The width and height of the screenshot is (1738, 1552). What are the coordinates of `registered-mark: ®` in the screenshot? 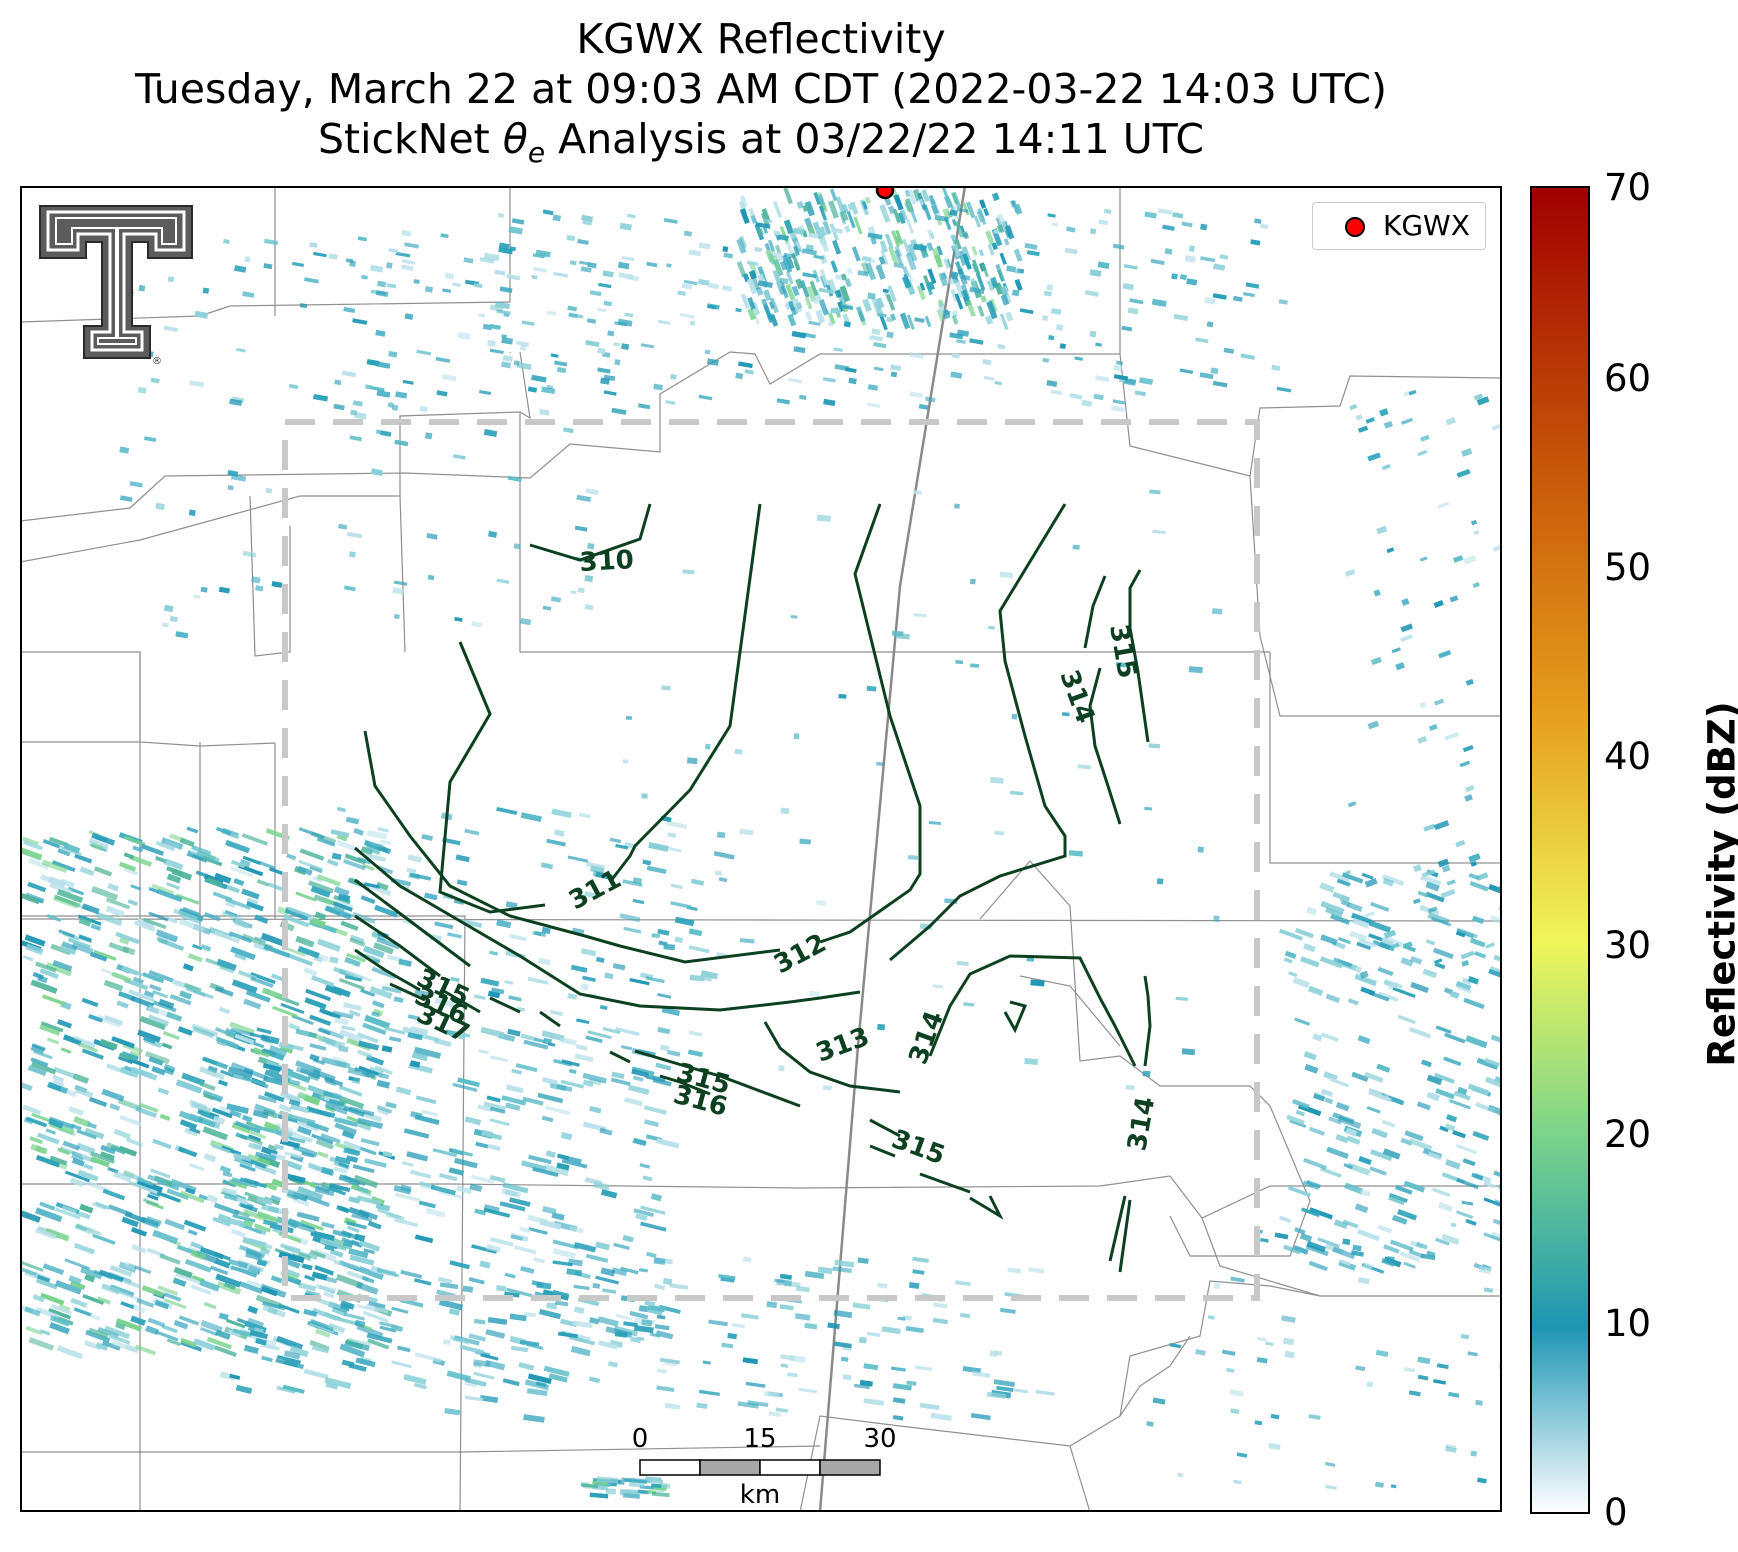 It's located at (157, 361).